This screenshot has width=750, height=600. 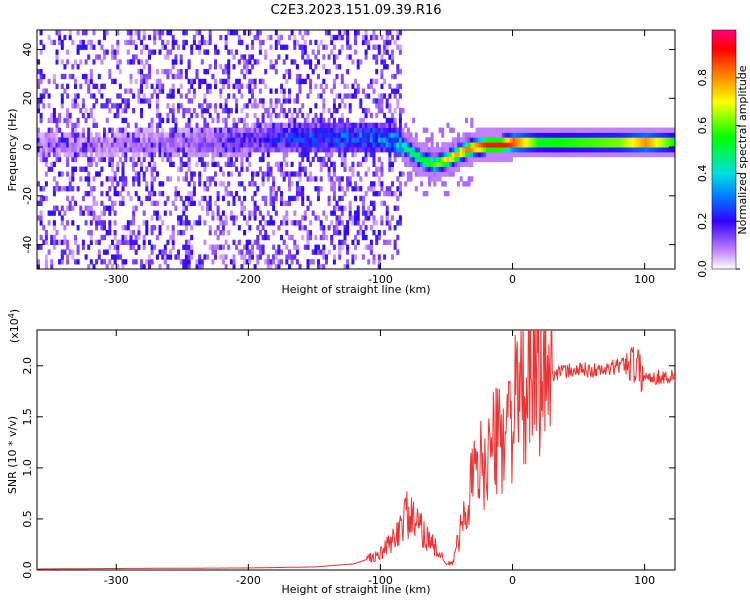 What do you see at coordinates (512, 580) in the screenshot?
I see `x-tick-label: 0` at bounding box center [512, 580].